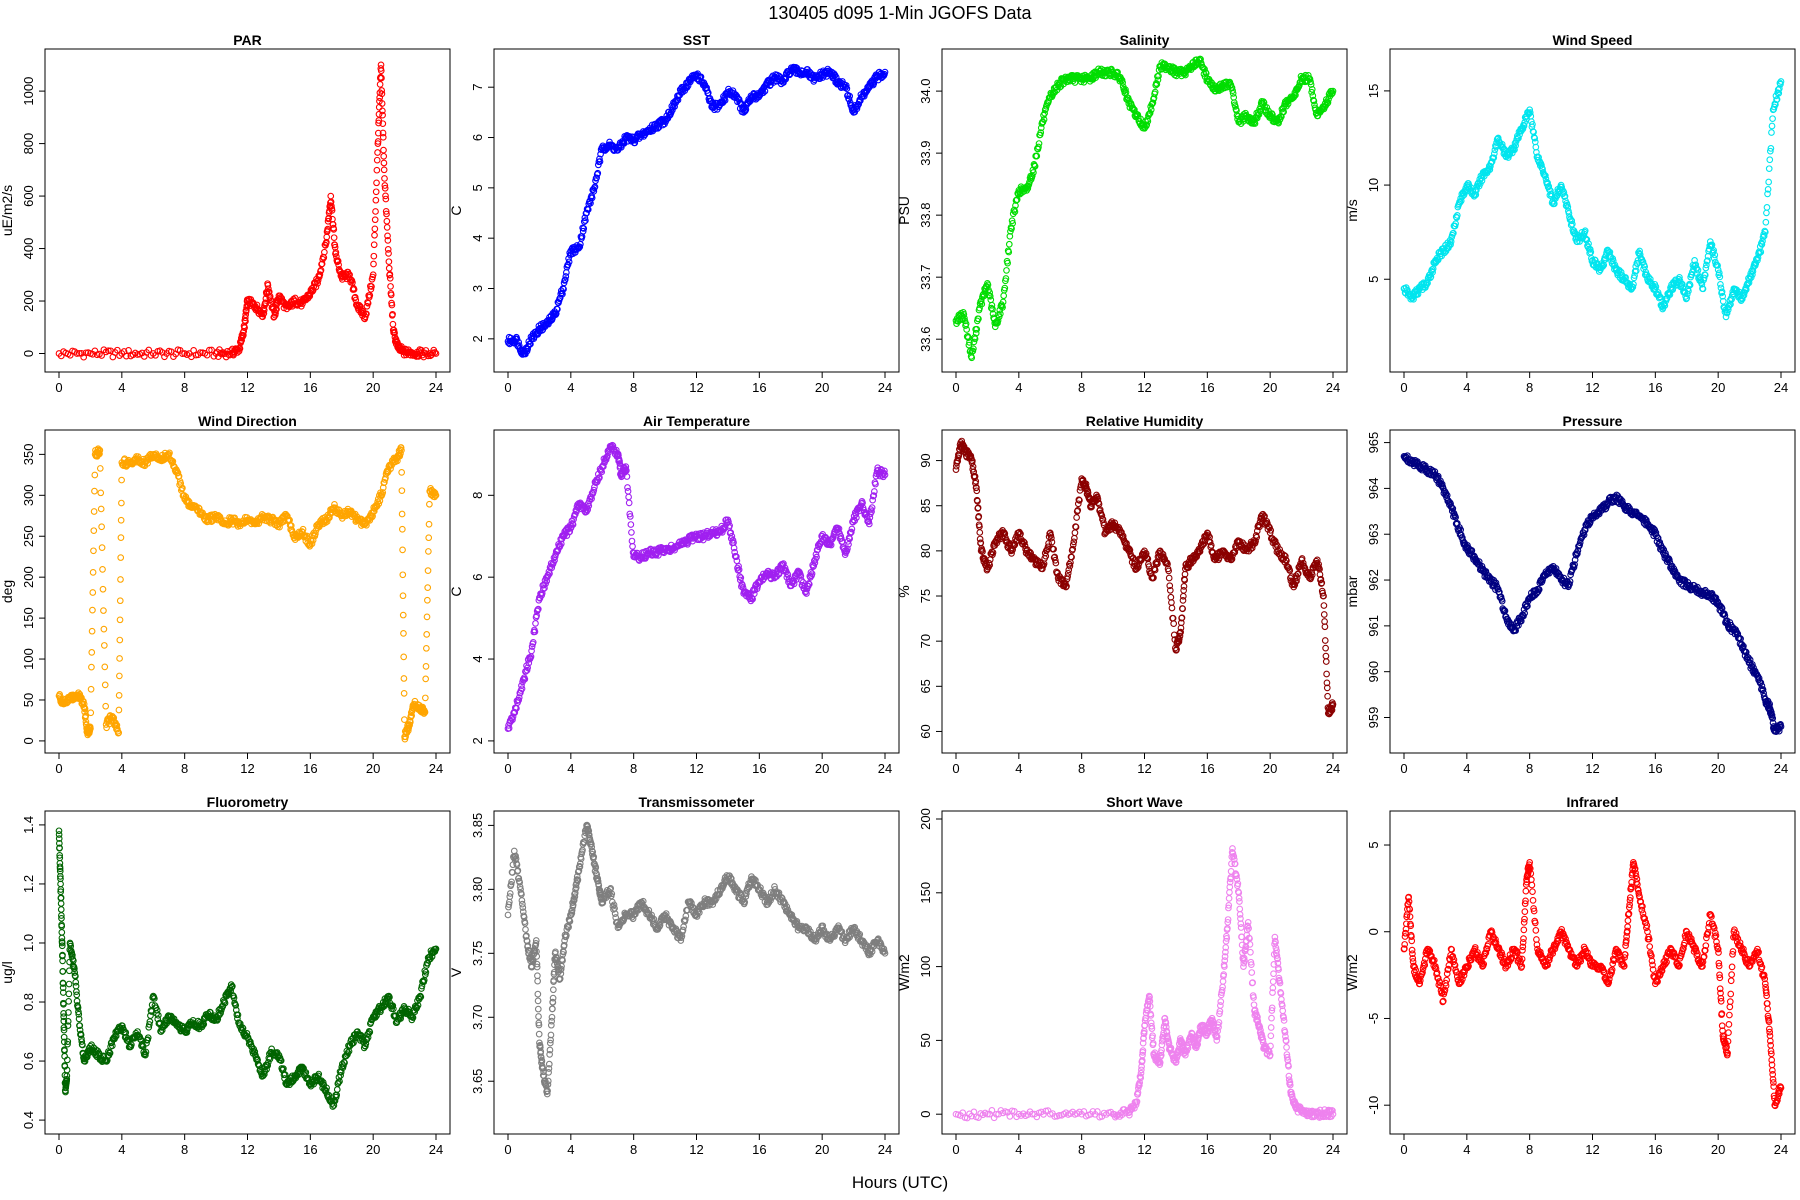 The width and height of the screenshot is (1800, 1200). I want to click on x-tick-label: 8, so click(633, 768).